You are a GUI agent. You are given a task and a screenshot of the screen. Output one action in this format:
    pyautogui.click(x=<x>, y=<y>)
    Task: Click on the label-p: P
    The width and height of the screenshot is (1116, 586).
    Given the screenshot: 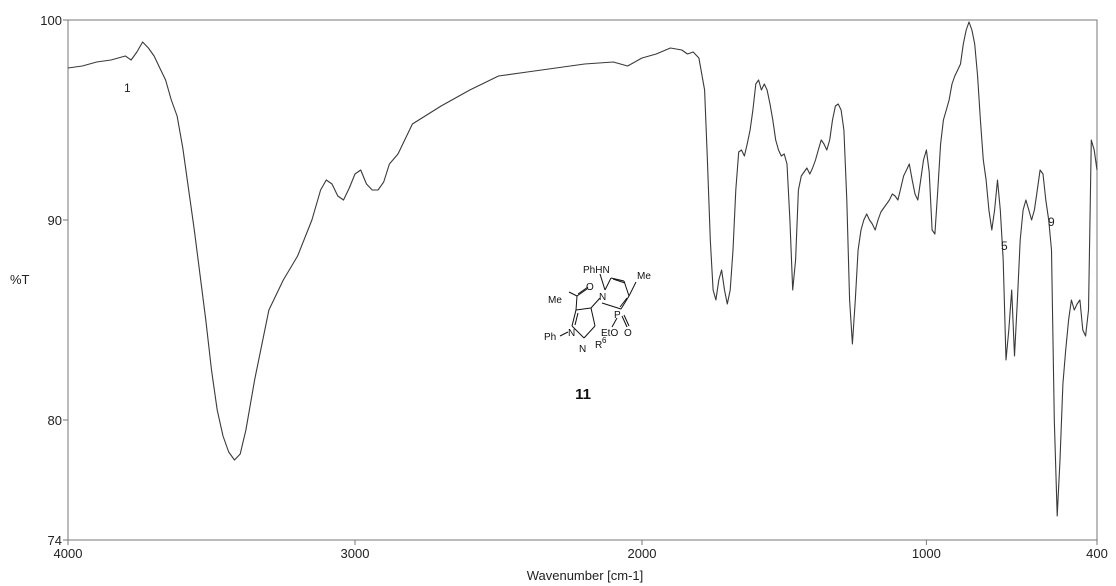 What is the action you would take?
    pyautogui.click(x=617, y=315)
    